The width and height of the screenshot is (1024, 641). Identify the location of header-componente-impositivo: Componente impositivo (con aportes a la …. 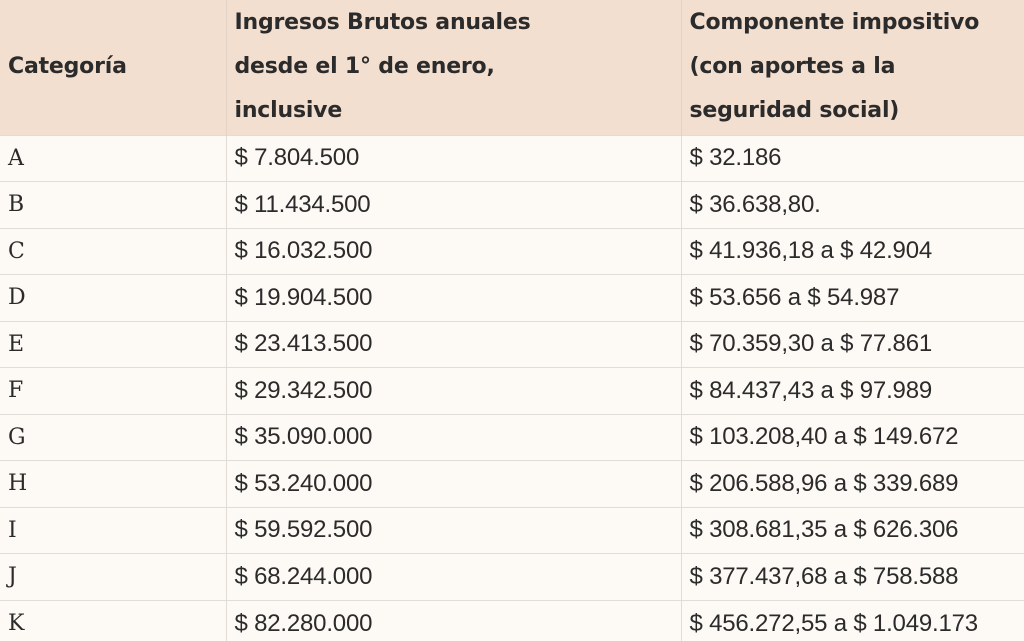
(852, 67).